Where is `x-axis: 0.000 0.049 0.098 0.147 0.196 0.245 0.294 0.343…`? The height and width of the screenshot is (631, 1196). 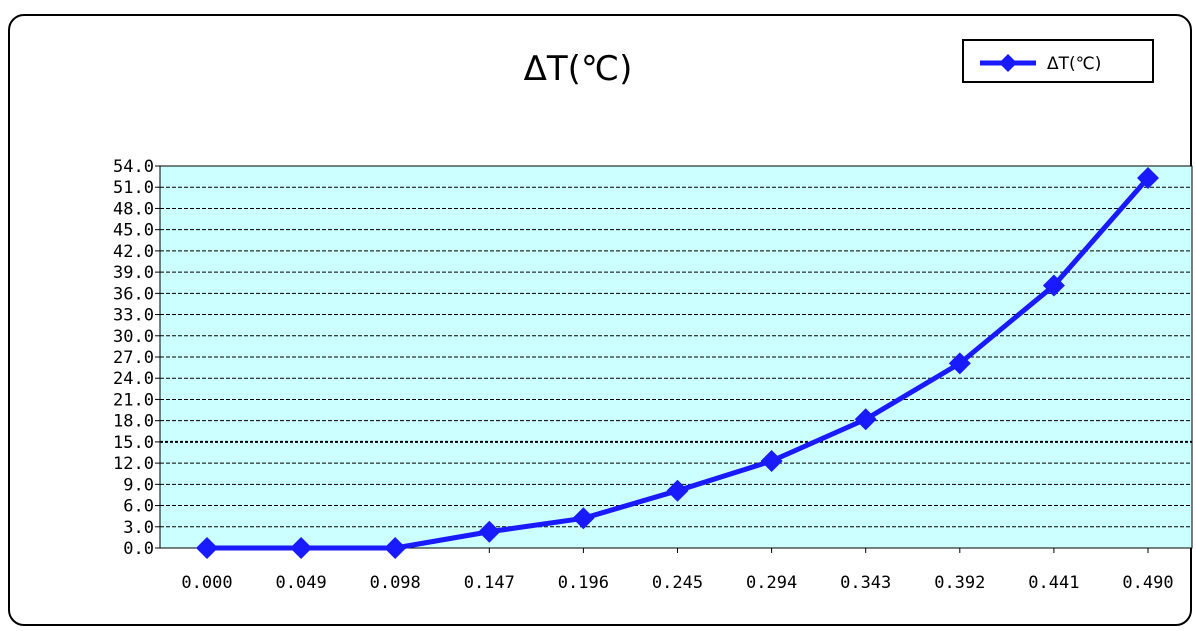
x-axis: 0.000 0.049 0.098 0.147 0.196 0.245 0.294 0.343… is located at coordinates (676, 570).